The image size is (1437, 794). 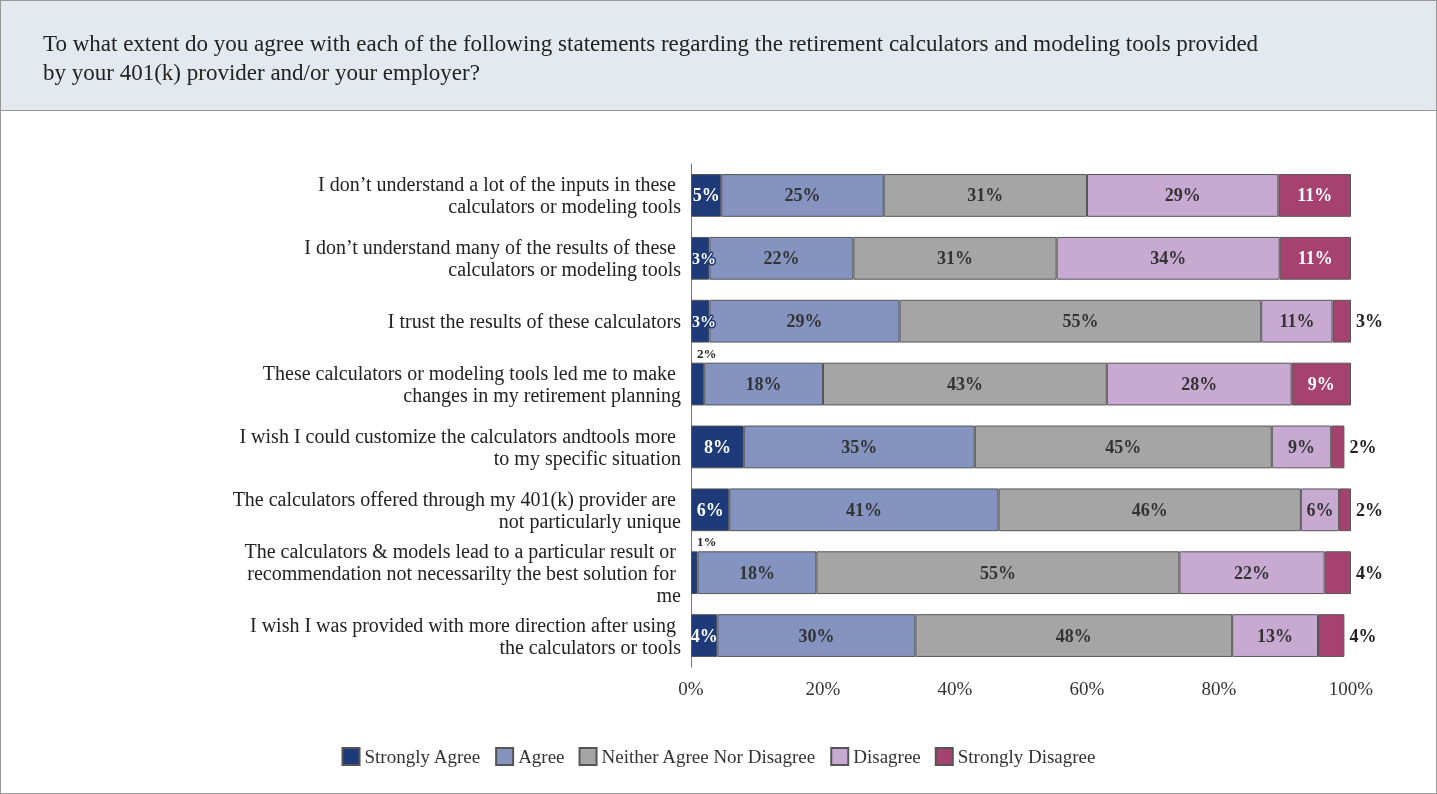 I want to click on data-label: 43%, so click(x=964, y=384).